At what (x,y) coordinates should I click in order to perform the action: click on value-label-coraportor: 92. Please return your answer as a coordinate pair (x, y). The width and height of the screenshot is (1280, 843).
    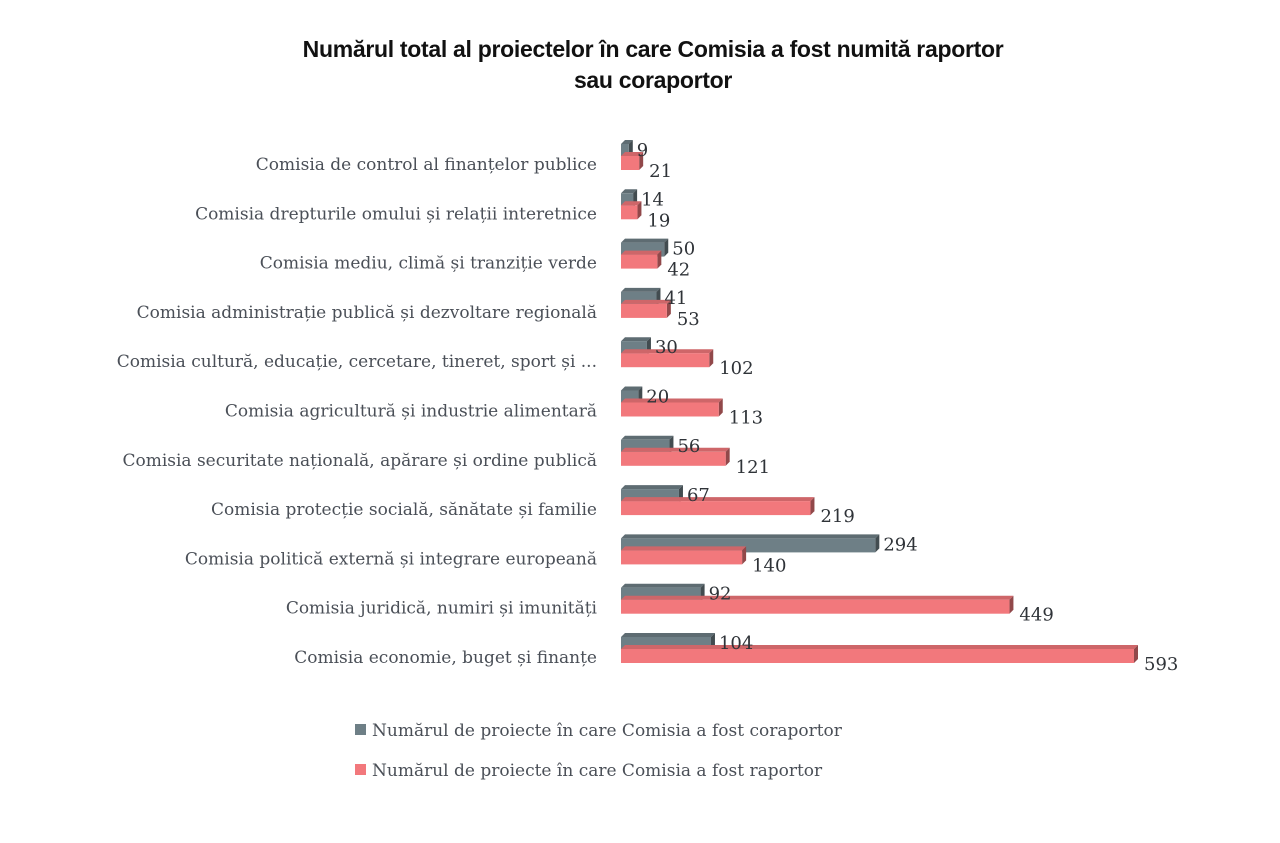
    Looking at the image, I should click on (720, 594).